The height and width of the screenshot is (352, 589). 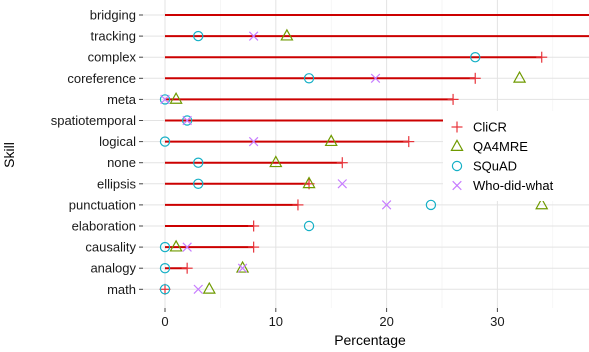 What do you see at coordinates (112, 57) in the screenshot?
I see `y-tick-label: complex` at bounding box center [112, 57].